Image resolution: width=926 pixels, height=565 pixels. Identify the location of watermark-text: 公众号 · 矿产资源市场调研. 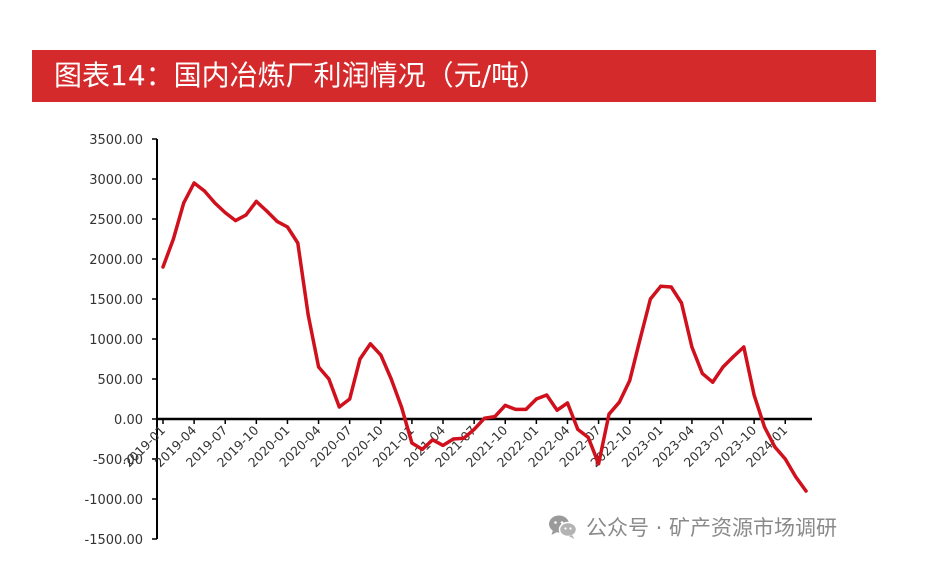
(712, 528).